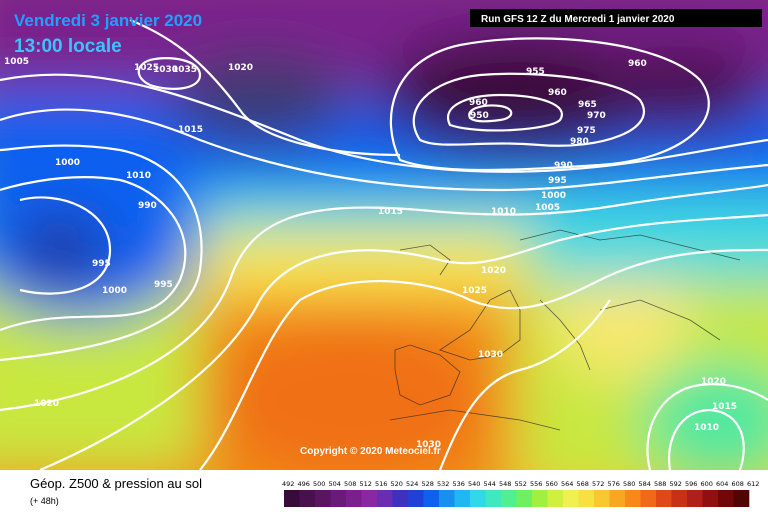  What do you see at coordinates (490, 484) in the screenshot?
I see `colorbar-tick-label: 544` at bounding box center [490, 484].